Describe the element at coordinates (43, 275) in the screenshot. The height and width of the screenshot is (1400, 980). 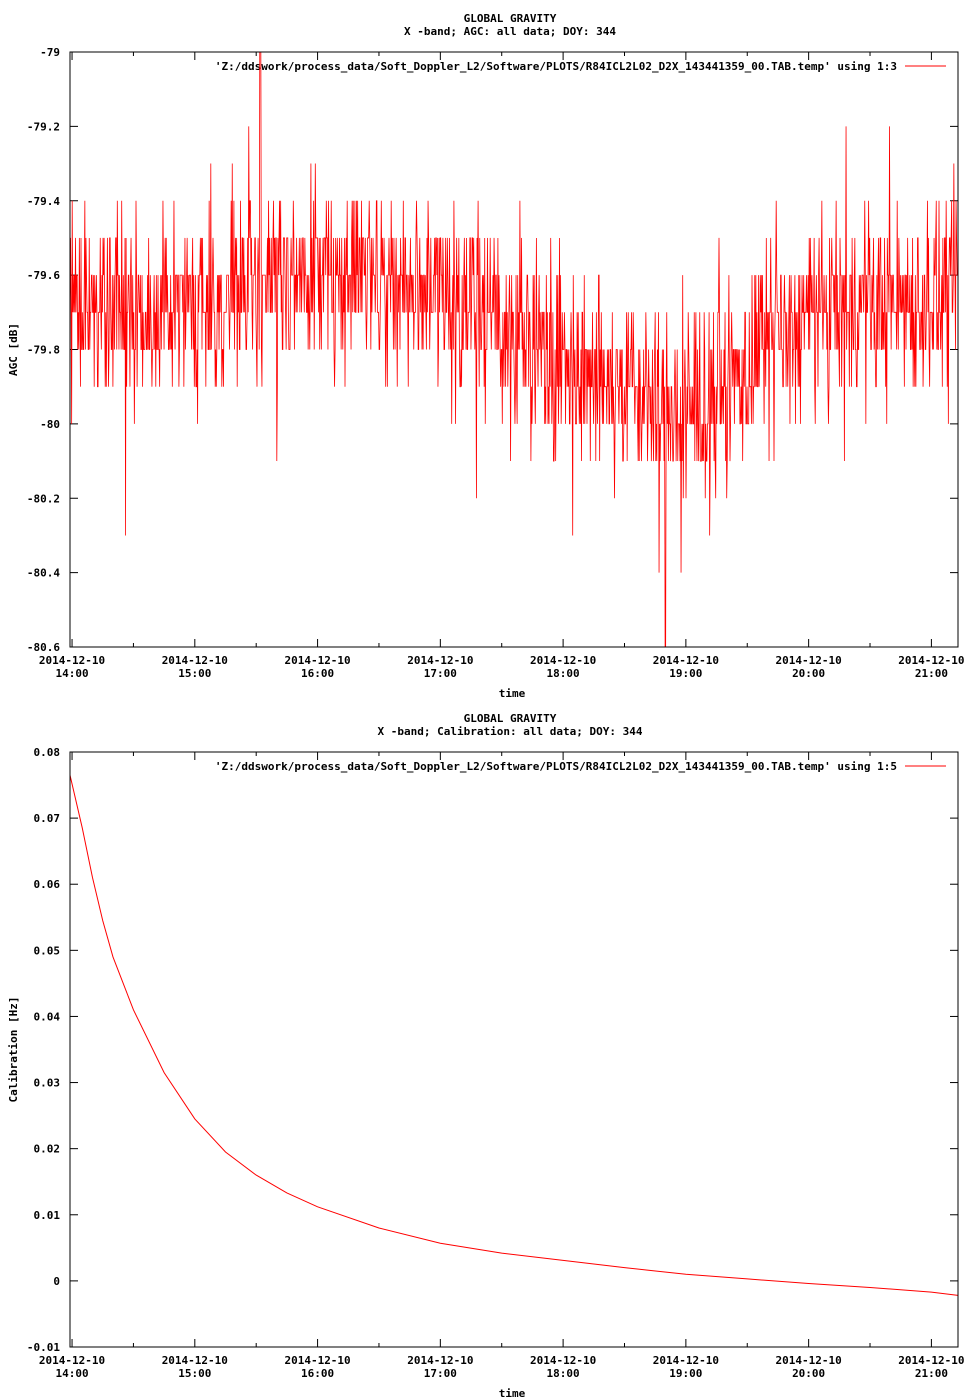
I see `y-tick-label: -79.6` at that location.